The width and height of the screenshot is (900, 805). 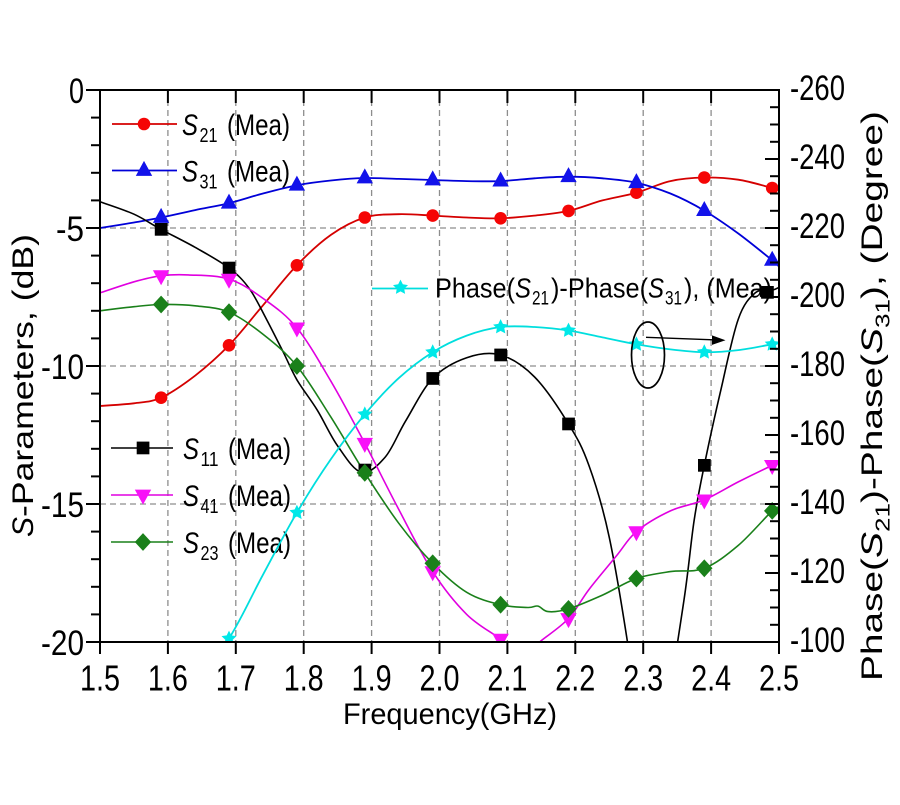 What do you see at coordinates (100, 678) in the screenshot?
I see `svg-text: 1.5` at bounding box center [100, 678].